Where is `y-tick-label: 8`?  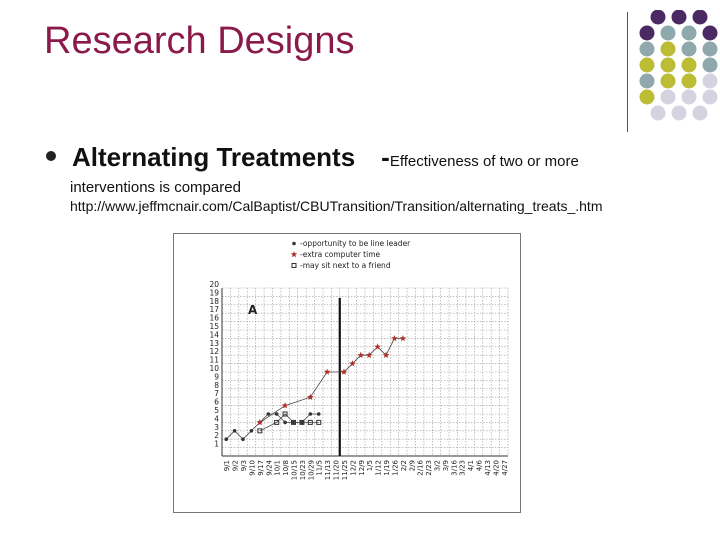
y-tick-label: 8 is located at coordinates (216, 385).